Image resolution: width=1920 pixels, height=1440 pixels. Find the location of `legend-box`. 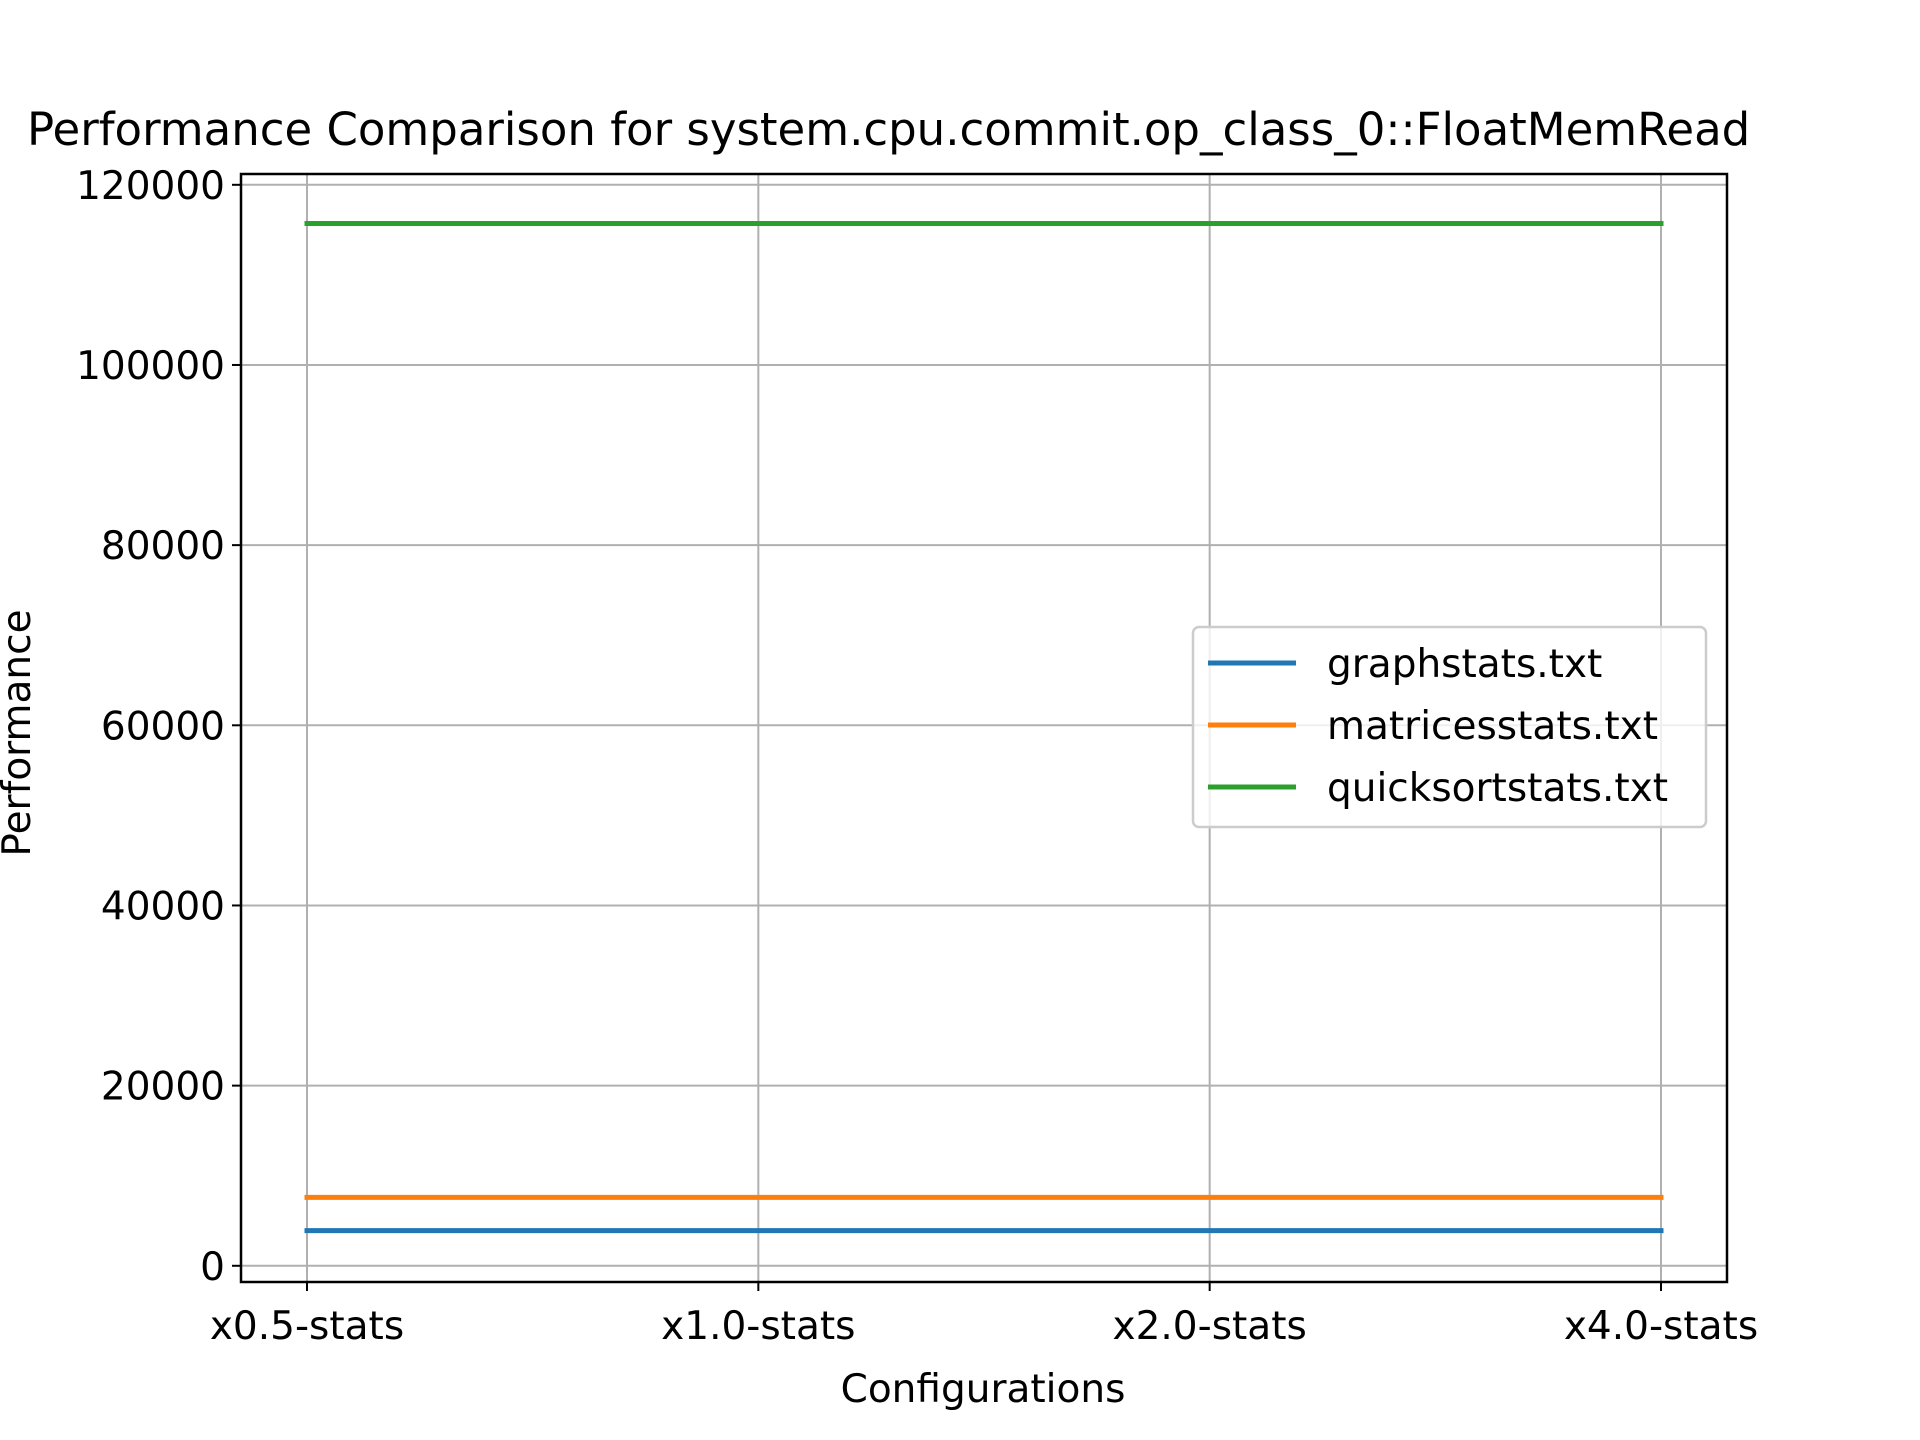

legend-box is located at coordinates (1449, 727).